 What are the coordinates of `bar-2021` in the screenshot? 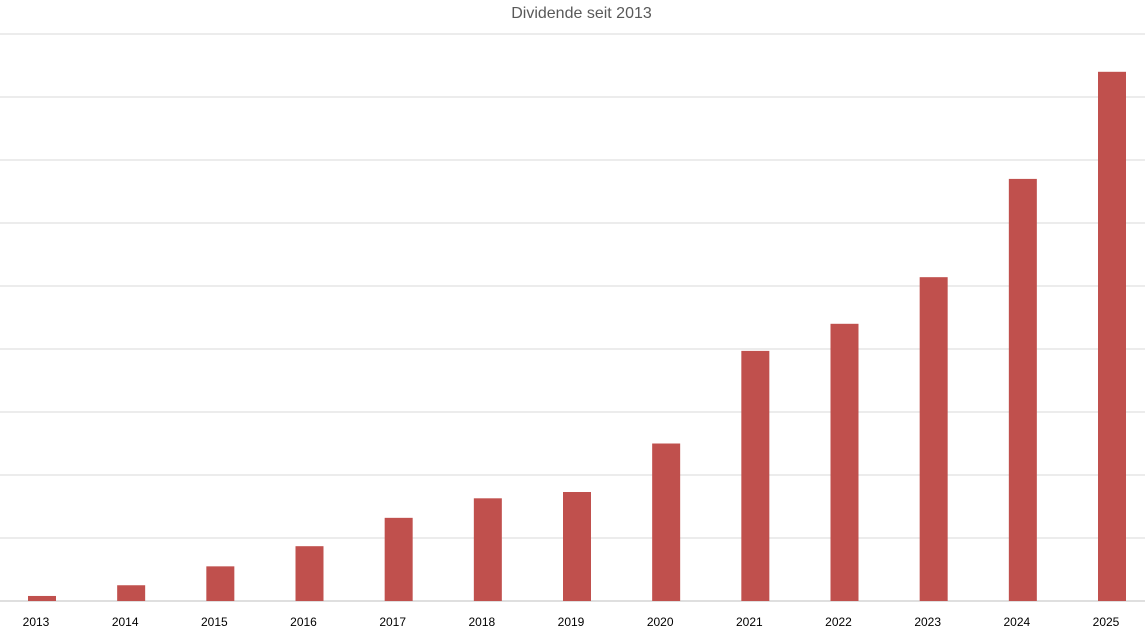 It's located at (755, 475).